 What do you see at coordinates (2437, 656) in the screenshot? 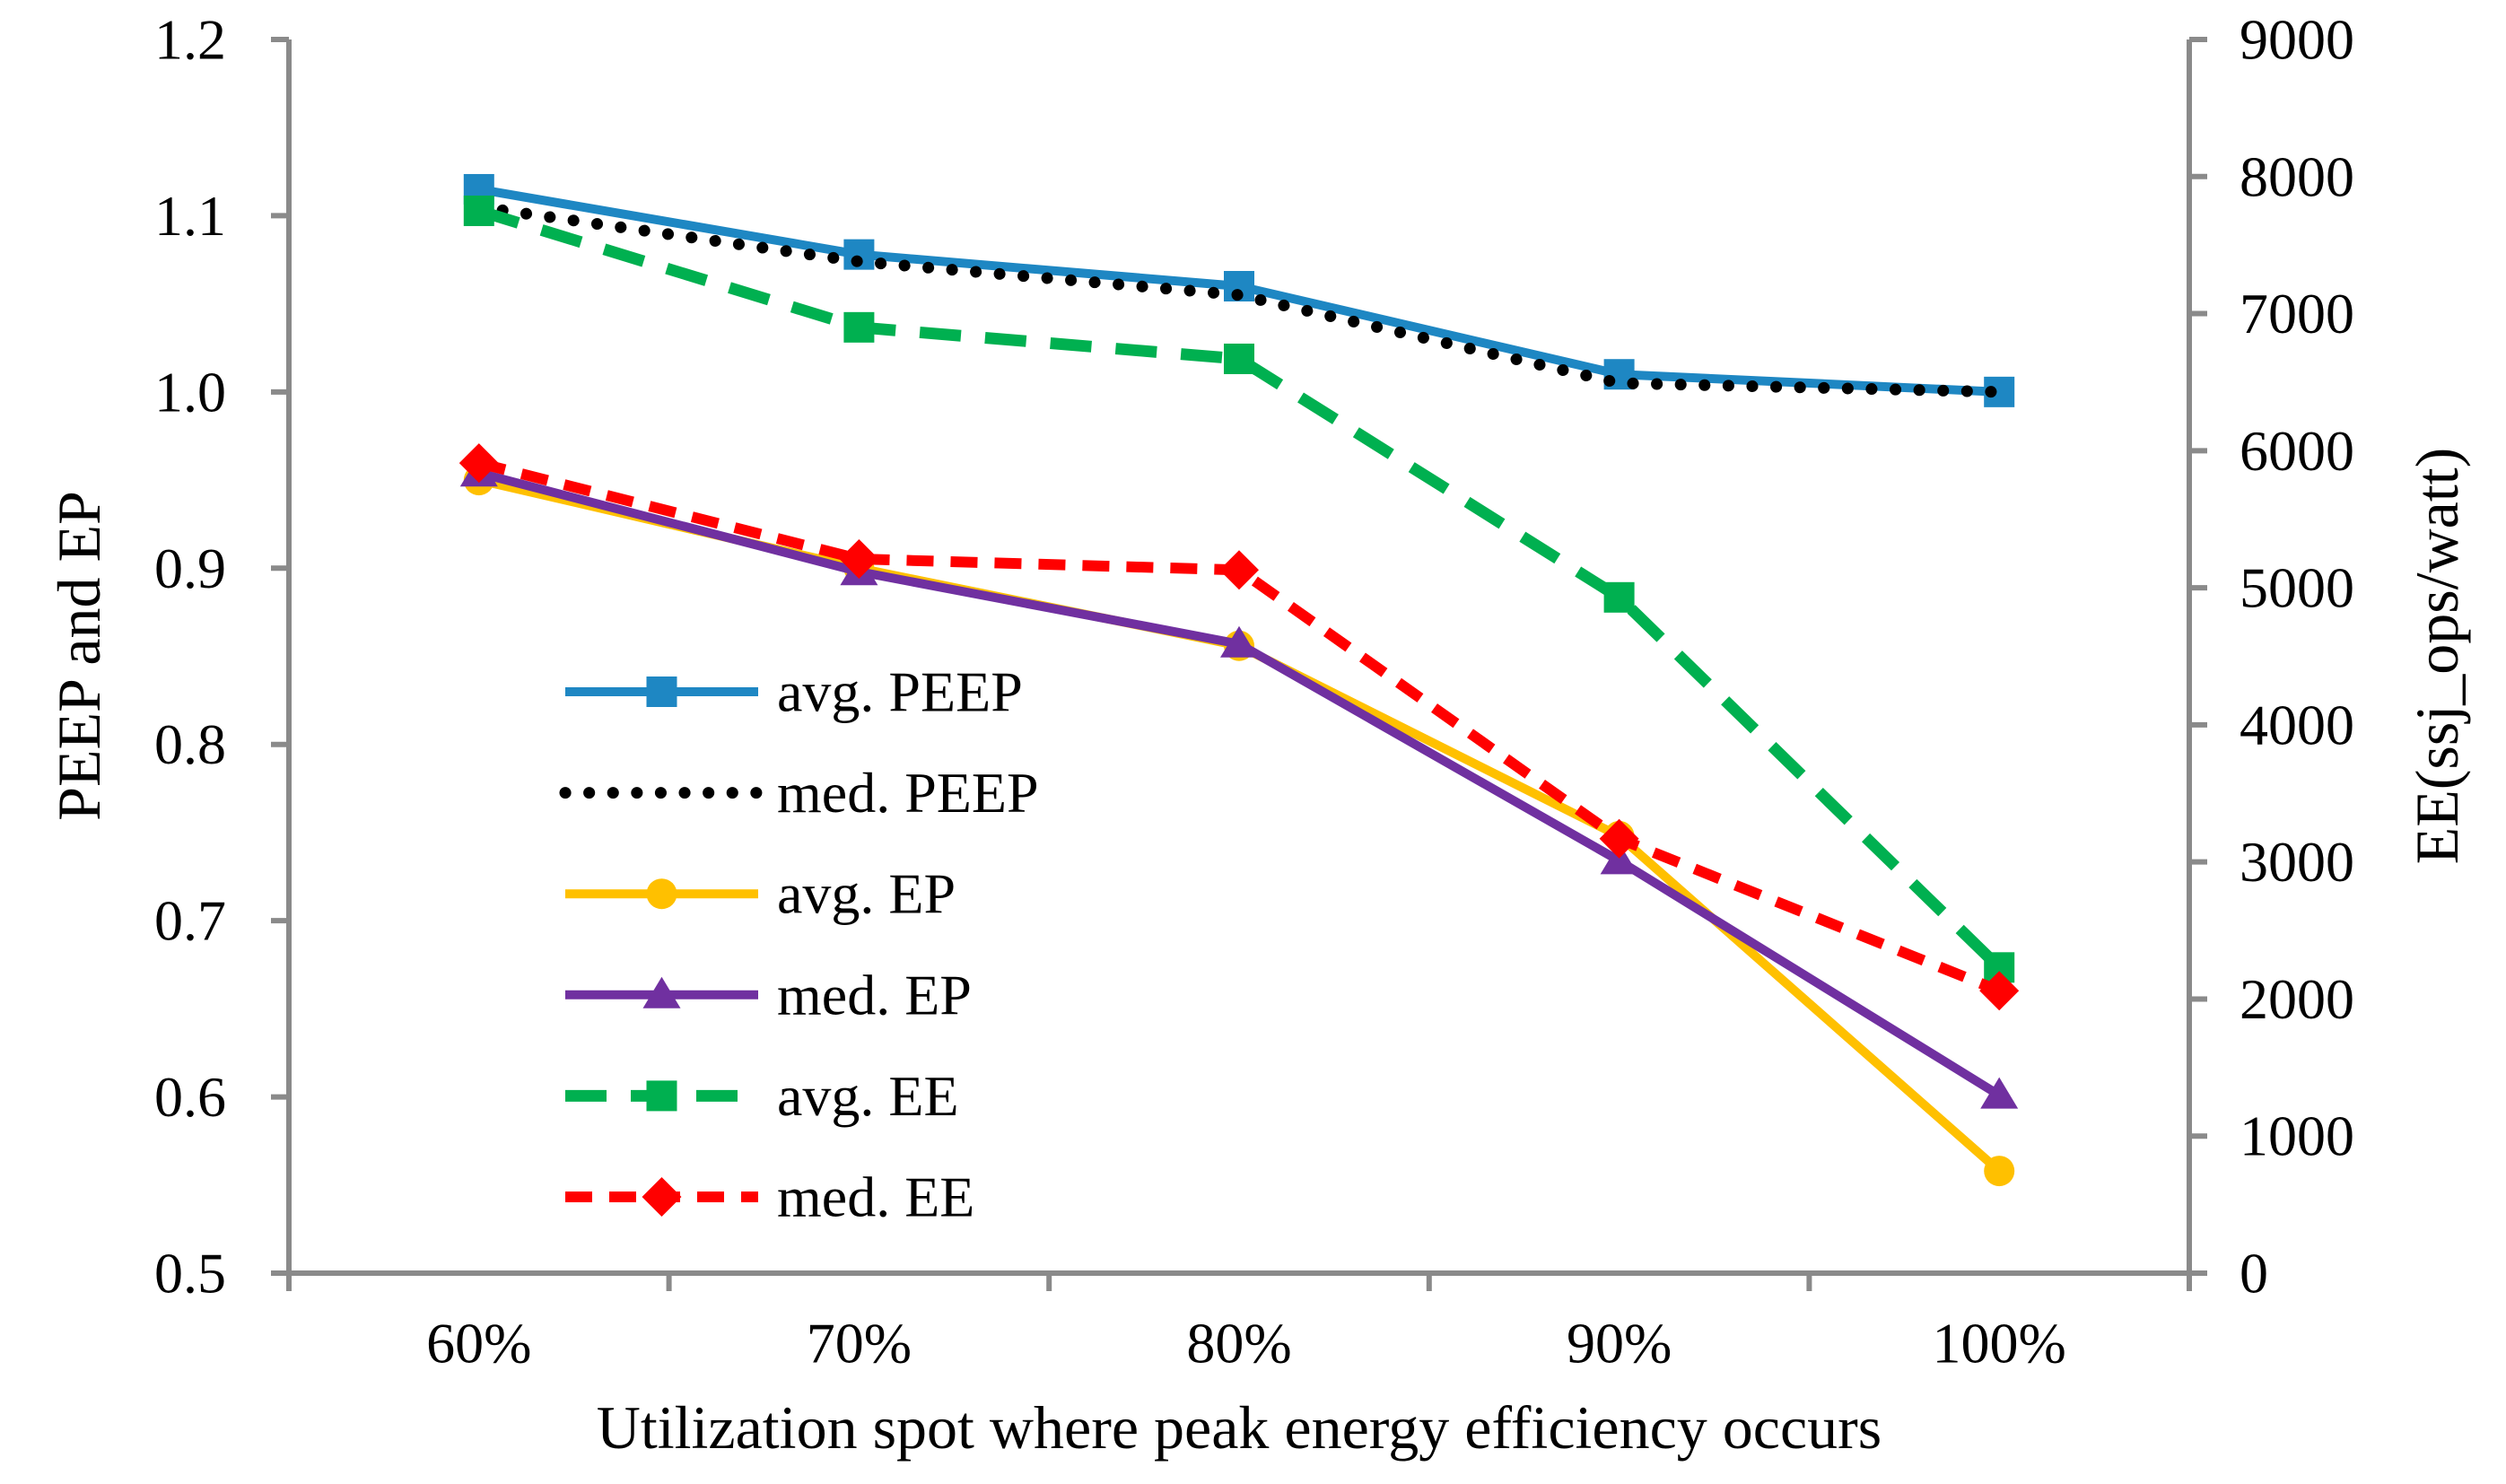
I see `y-axis-right-title: EE(ssj_ops/watt)` at bounding box center [2437, 656].